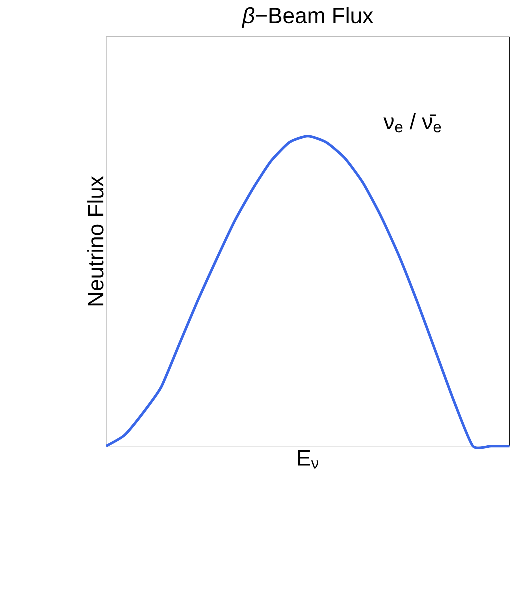 This screenshot has height=592, width=511. Describe the element at coordinates (413, 123) in the screenshot. I see `text: ν$_{e}$ / ν̄$_{e}$` at that location.